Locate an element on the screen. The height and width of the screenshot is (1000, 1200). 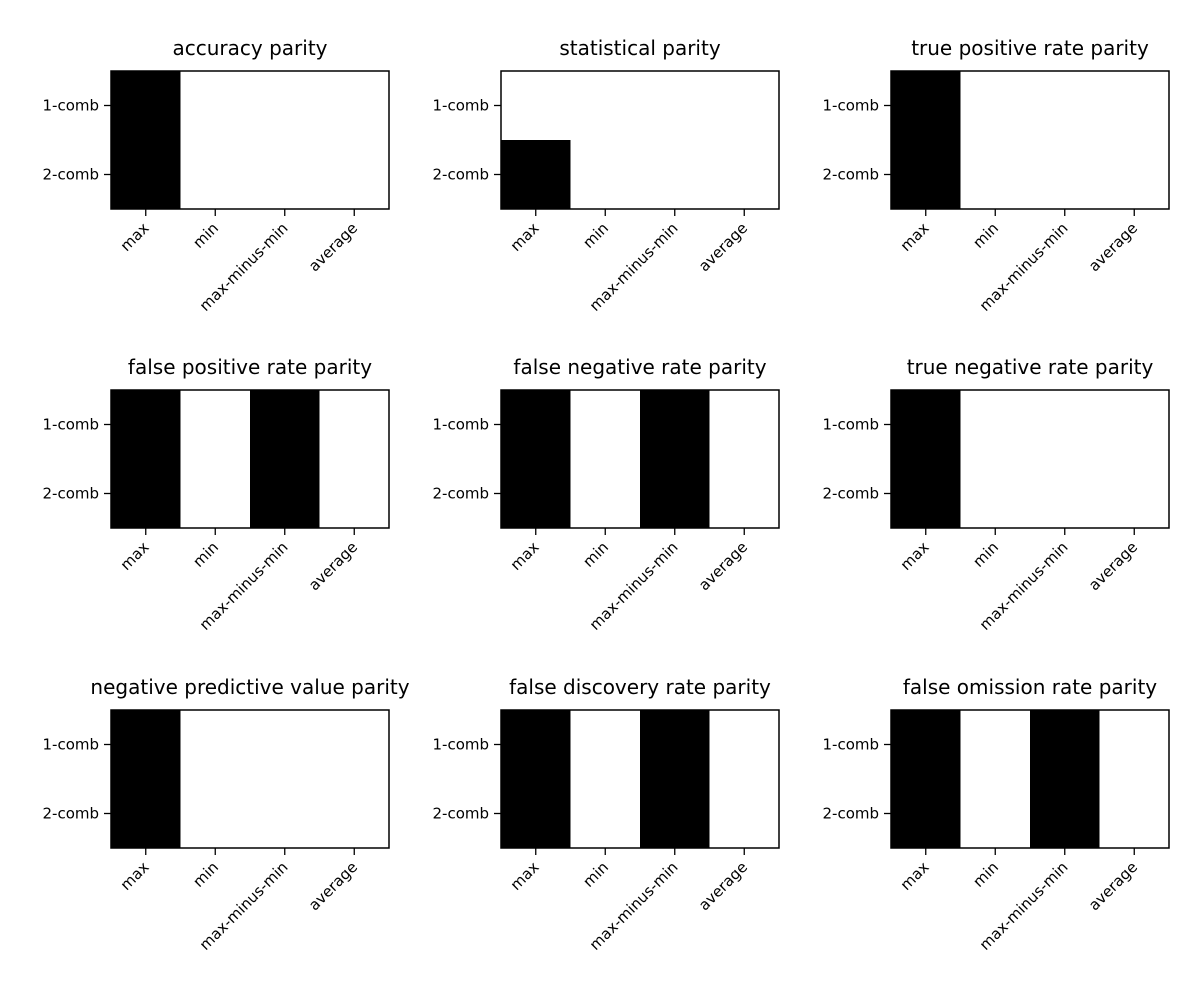
panel-title: negative predictive value parity is located at coordinates (249, 687).